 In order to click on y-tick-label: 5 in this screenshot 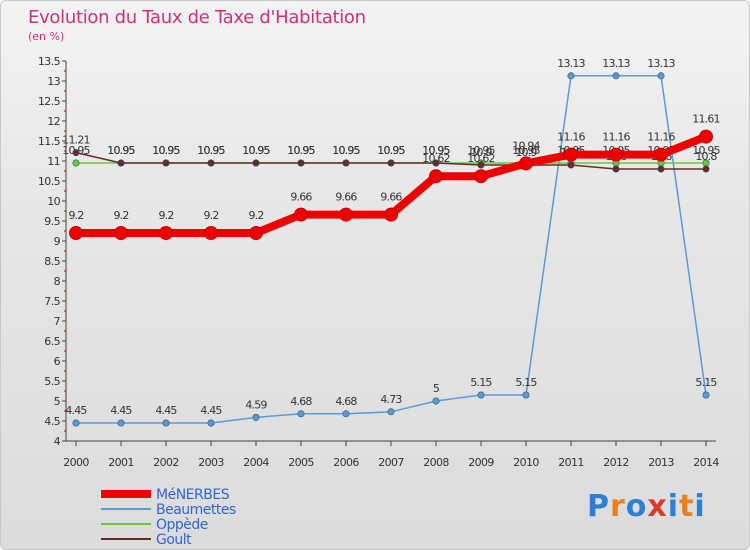, I will do `click(57, 401)`.